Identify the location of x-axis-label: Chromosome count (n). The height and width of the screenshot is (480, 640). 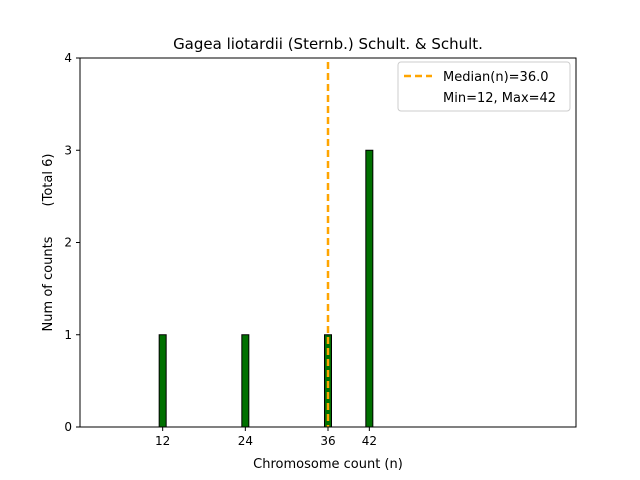
(328, 464).